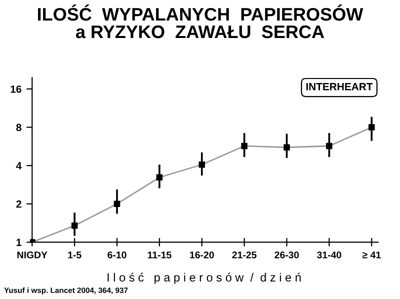 This screenshot has height=299, width=400. Describe the element at coordinates (204, 278) in the screenshot. I see `x-axis-title: I l o ś ć p a p i e r o s ó w / d z i e ń` at that location.